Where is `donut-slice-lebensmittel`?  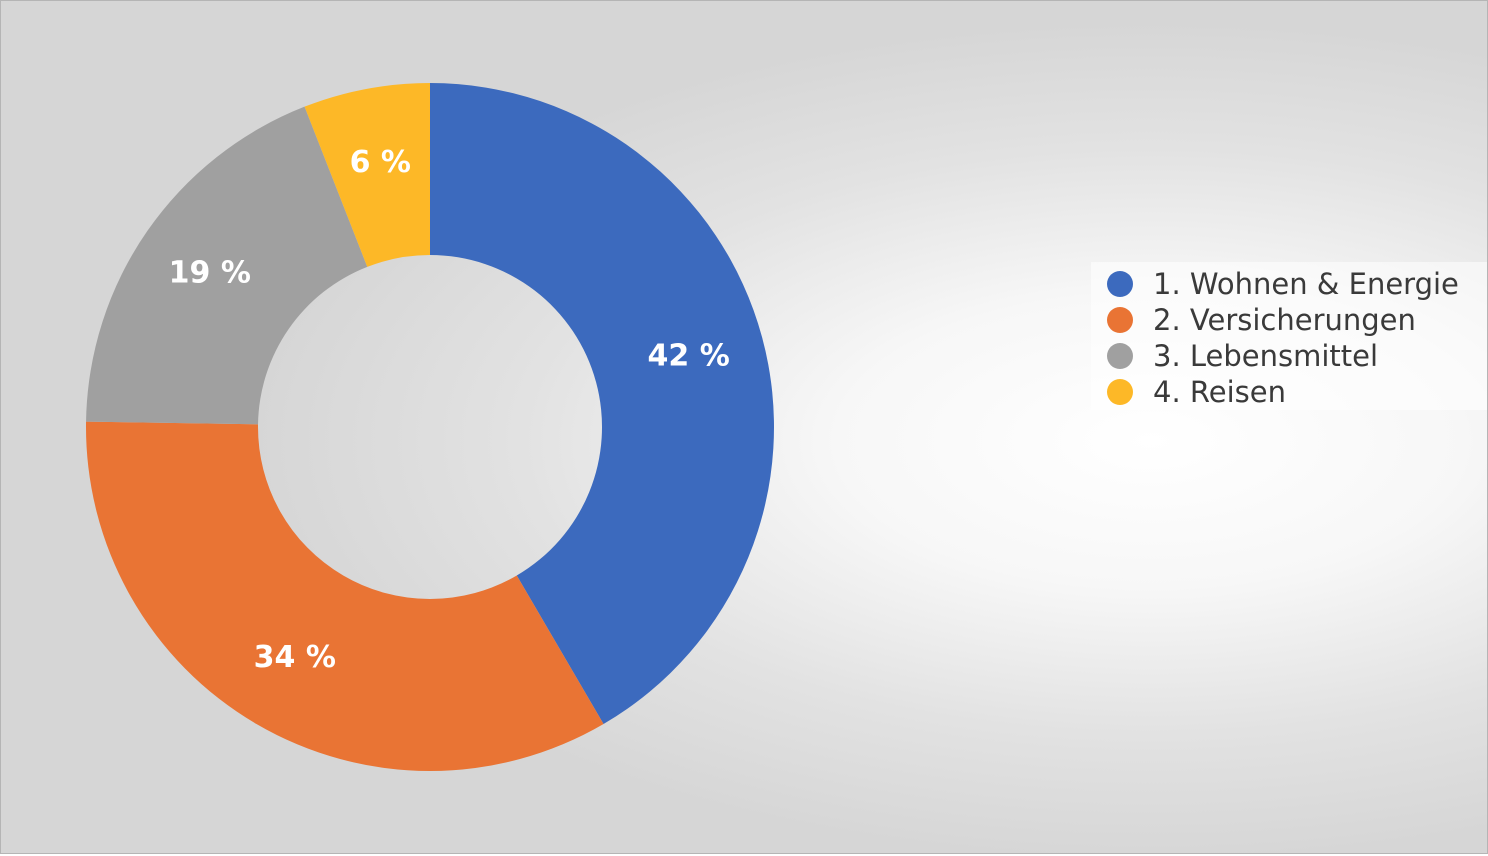 donut-slice-lebensmittel is located at coordinates (227, 265).